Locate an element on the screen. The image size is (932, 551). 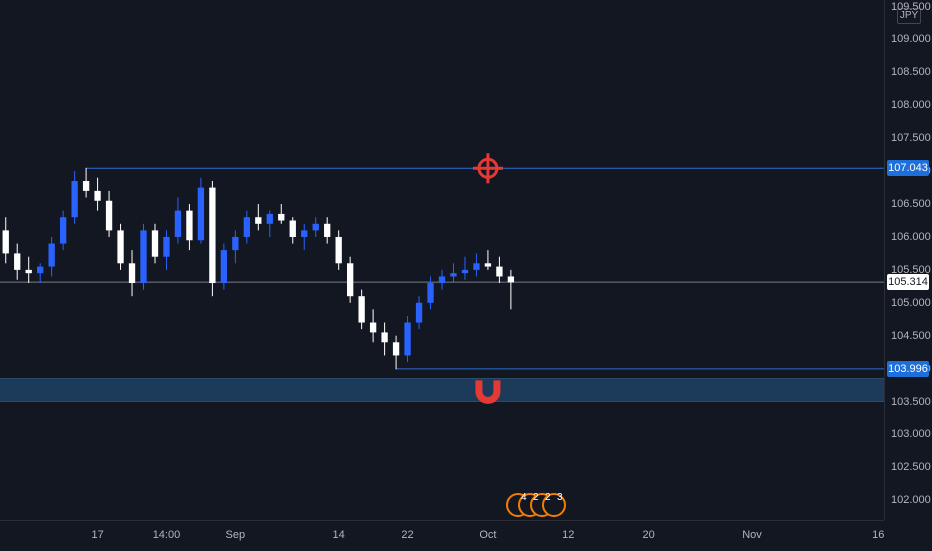
price-tick-label: 106.500 is located at coordinates (911, 204).